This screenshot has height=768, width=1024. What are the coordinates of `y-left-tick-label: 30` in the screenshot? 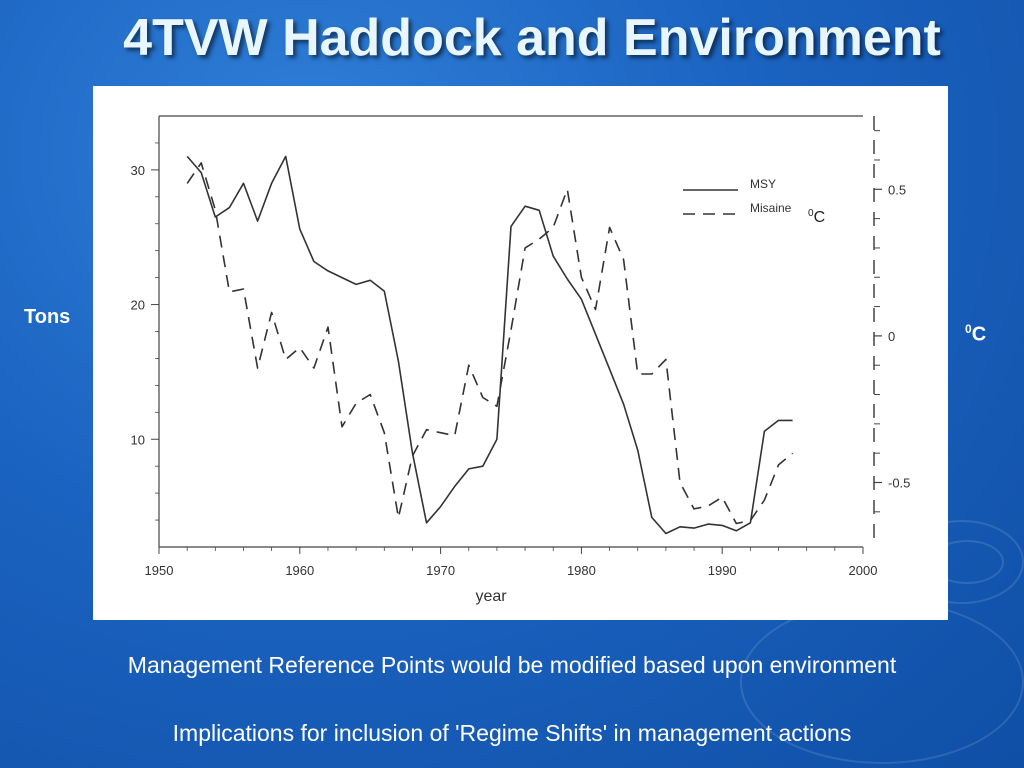 It's located at (138, 170).